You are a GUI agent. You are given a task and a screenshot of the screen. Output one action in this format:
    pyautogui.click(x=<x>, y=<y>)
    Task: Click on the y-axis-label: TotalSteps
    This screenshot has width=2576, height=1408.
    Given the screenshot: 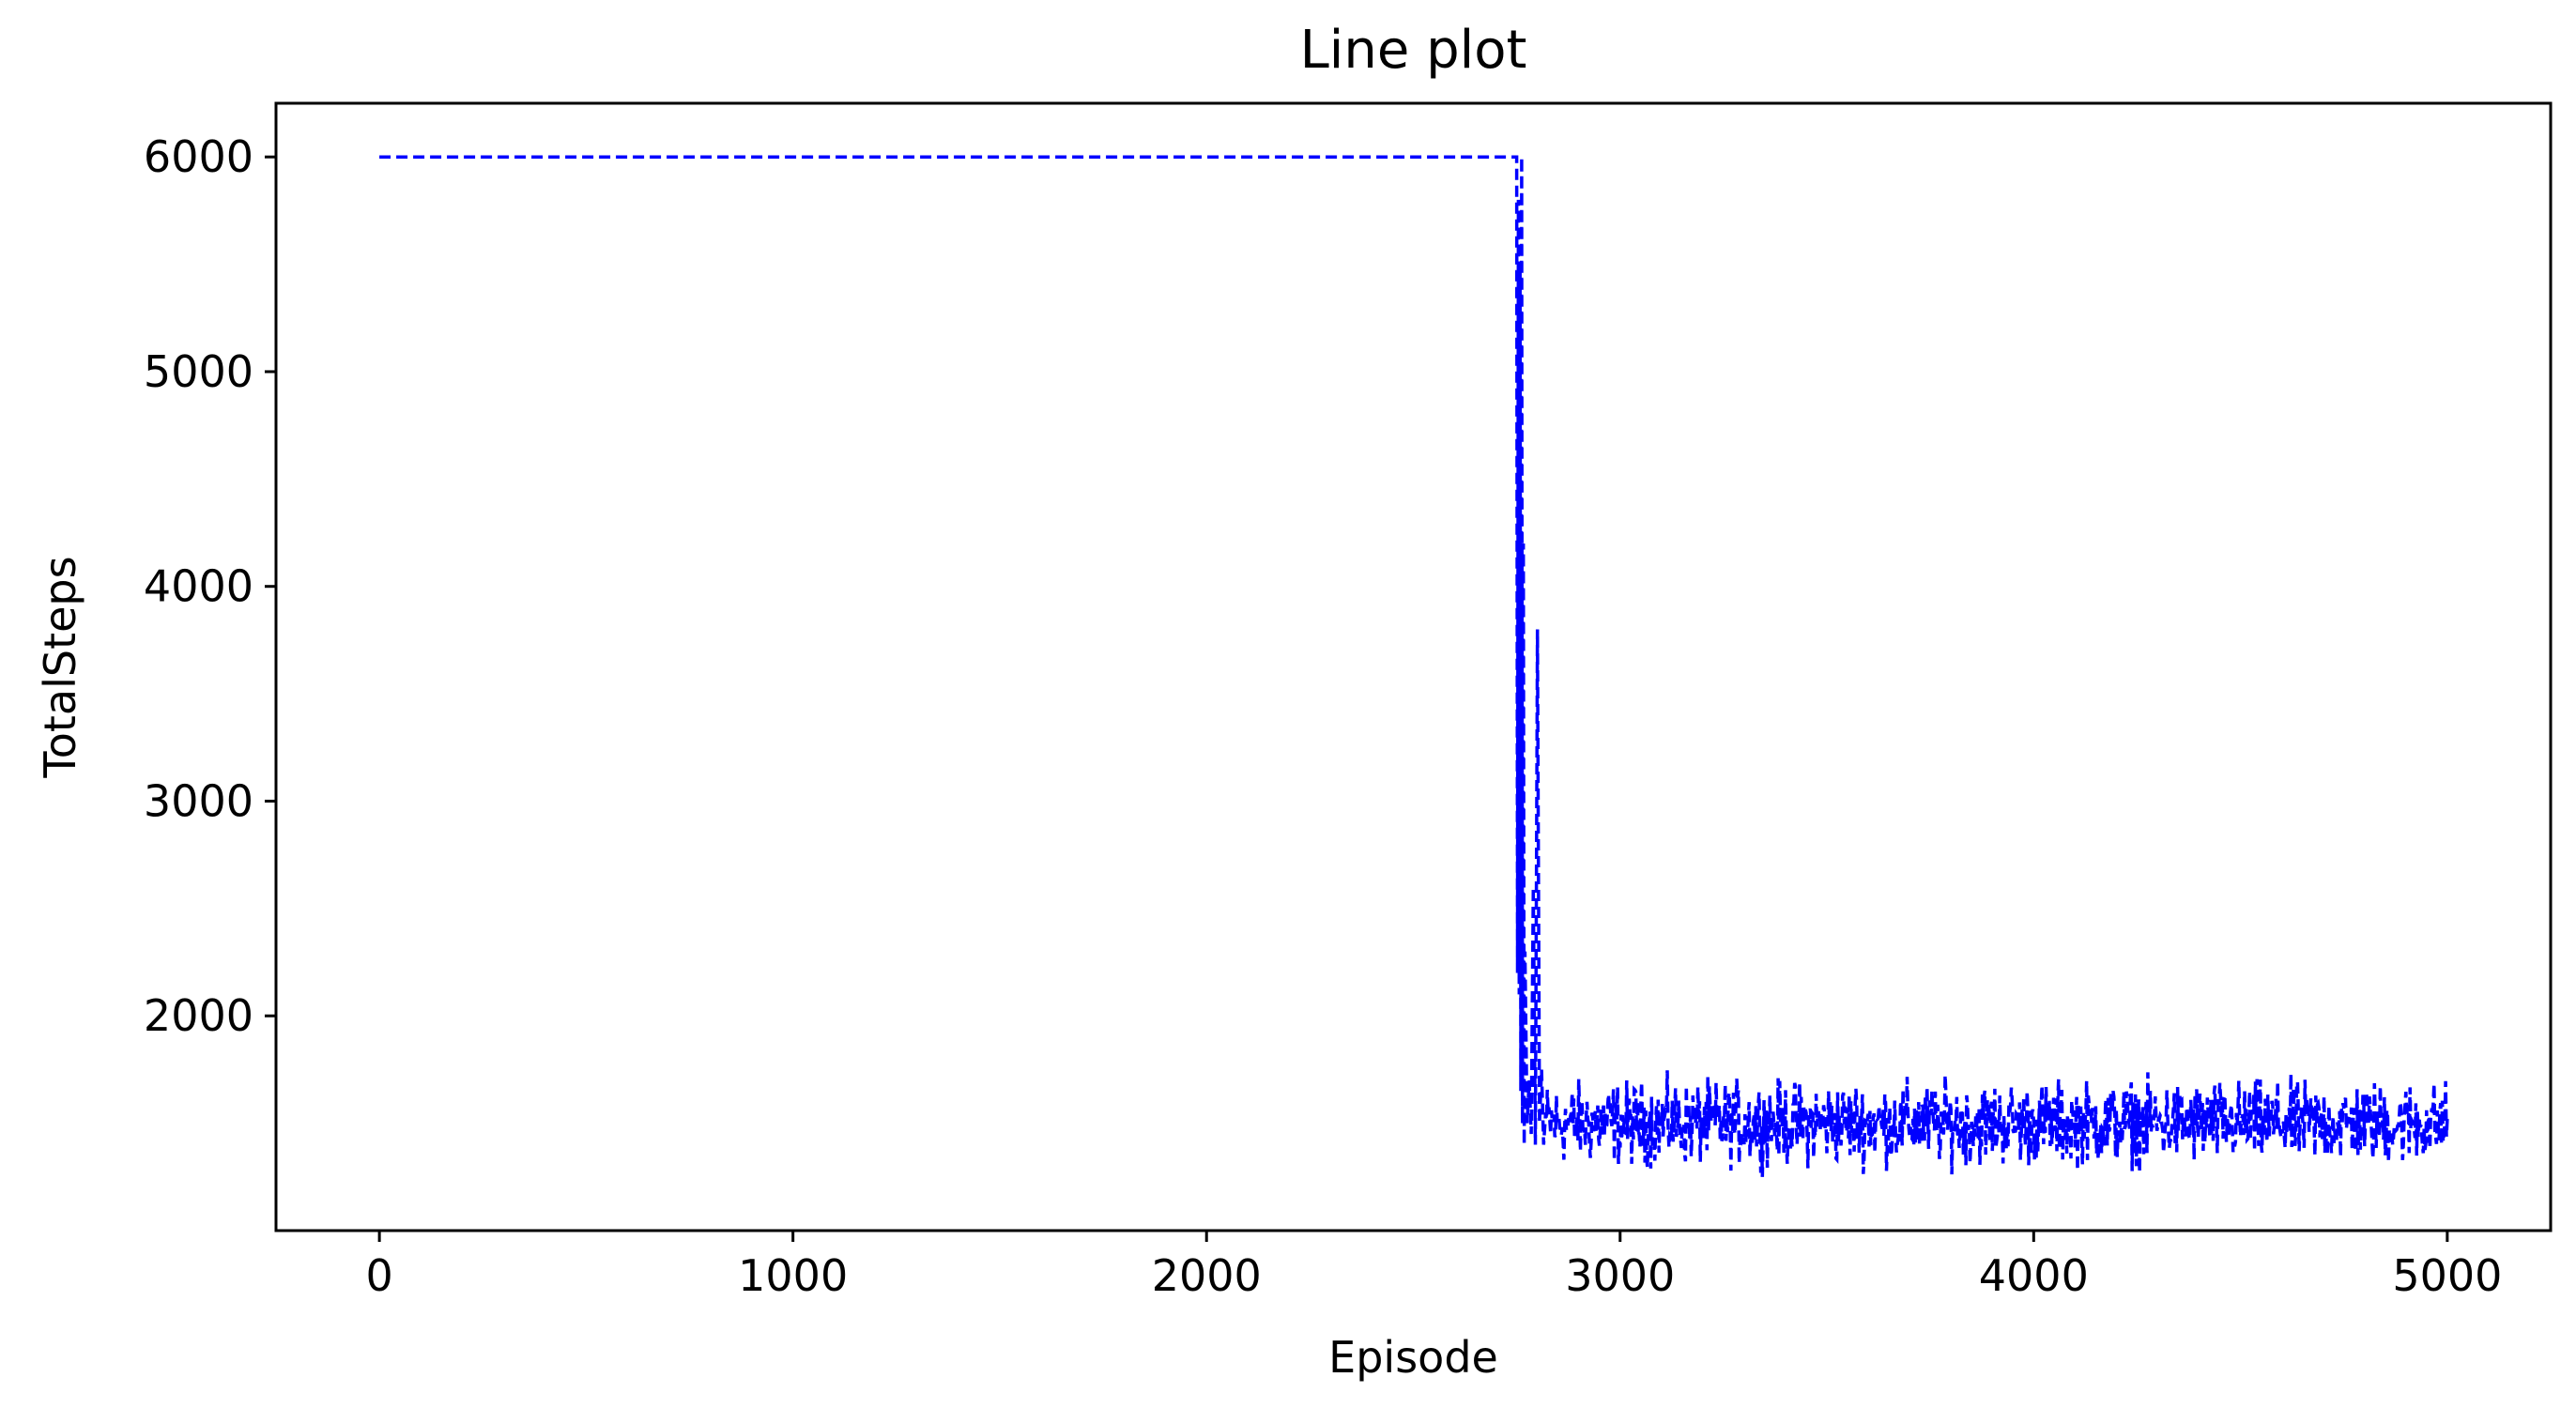 What is the action you would take?
    pyautogui.click(x=60, y=667)
    